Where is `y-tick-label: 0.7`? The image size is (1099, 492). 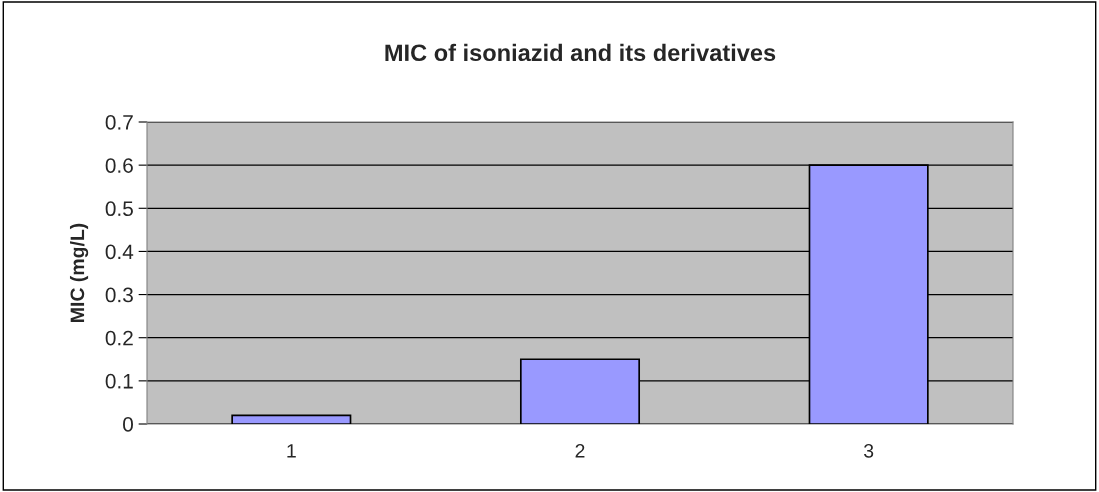 y-tick-label: 0.7 is located at coordinates (119, 122).